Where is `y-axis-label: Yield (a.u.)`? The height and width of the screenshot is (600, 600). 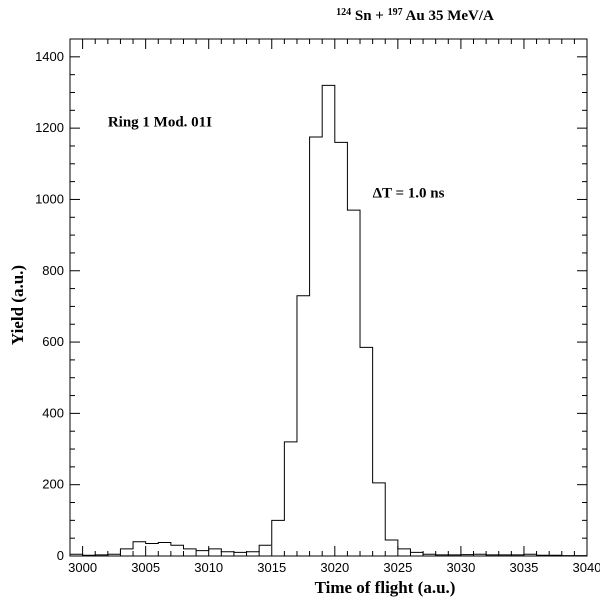 y-axis-label: Yield (a.u.) is located at coordinates (17, 305).